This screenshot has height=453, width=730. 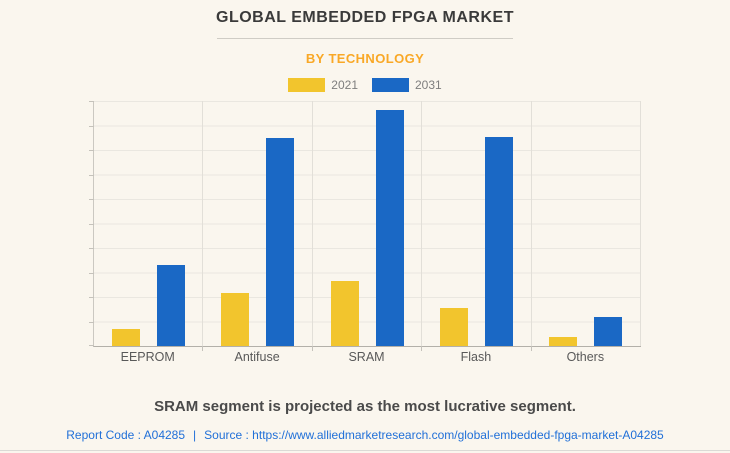 I want to click on x-axis-label-others: Others, so click(x=585, y=357).